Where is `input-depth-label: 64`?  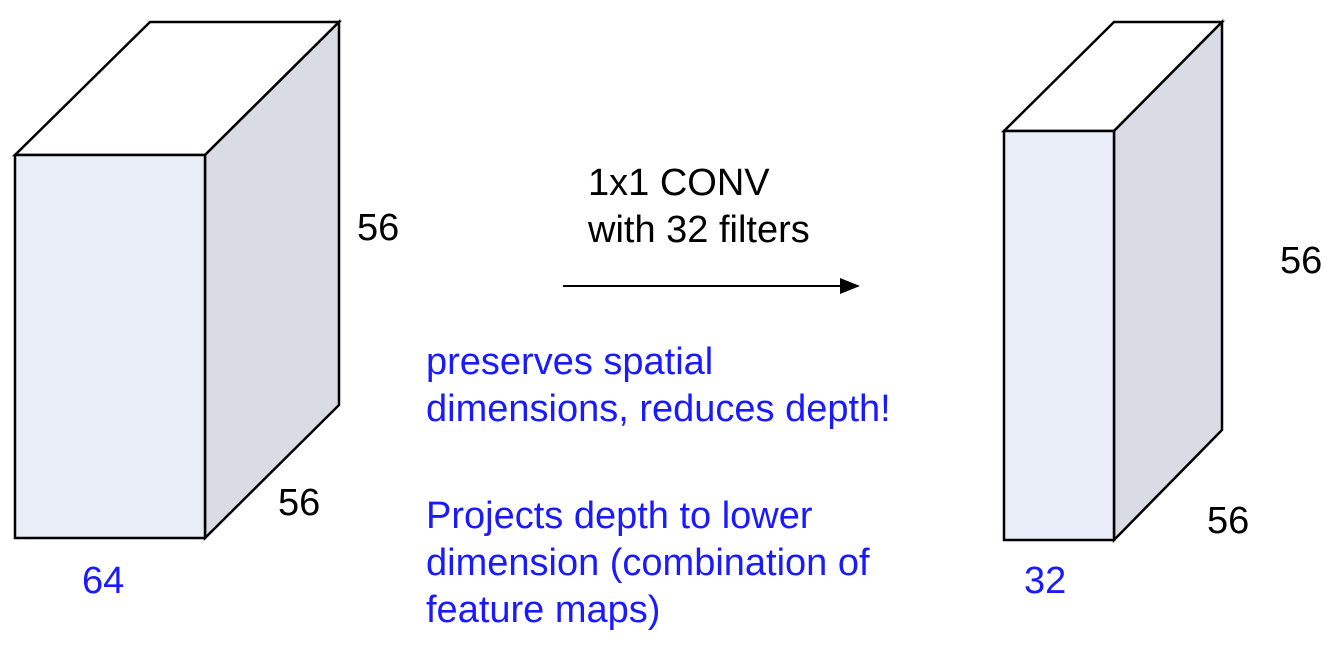 input-depth-label: 64 is located at coordinates (103, 581).